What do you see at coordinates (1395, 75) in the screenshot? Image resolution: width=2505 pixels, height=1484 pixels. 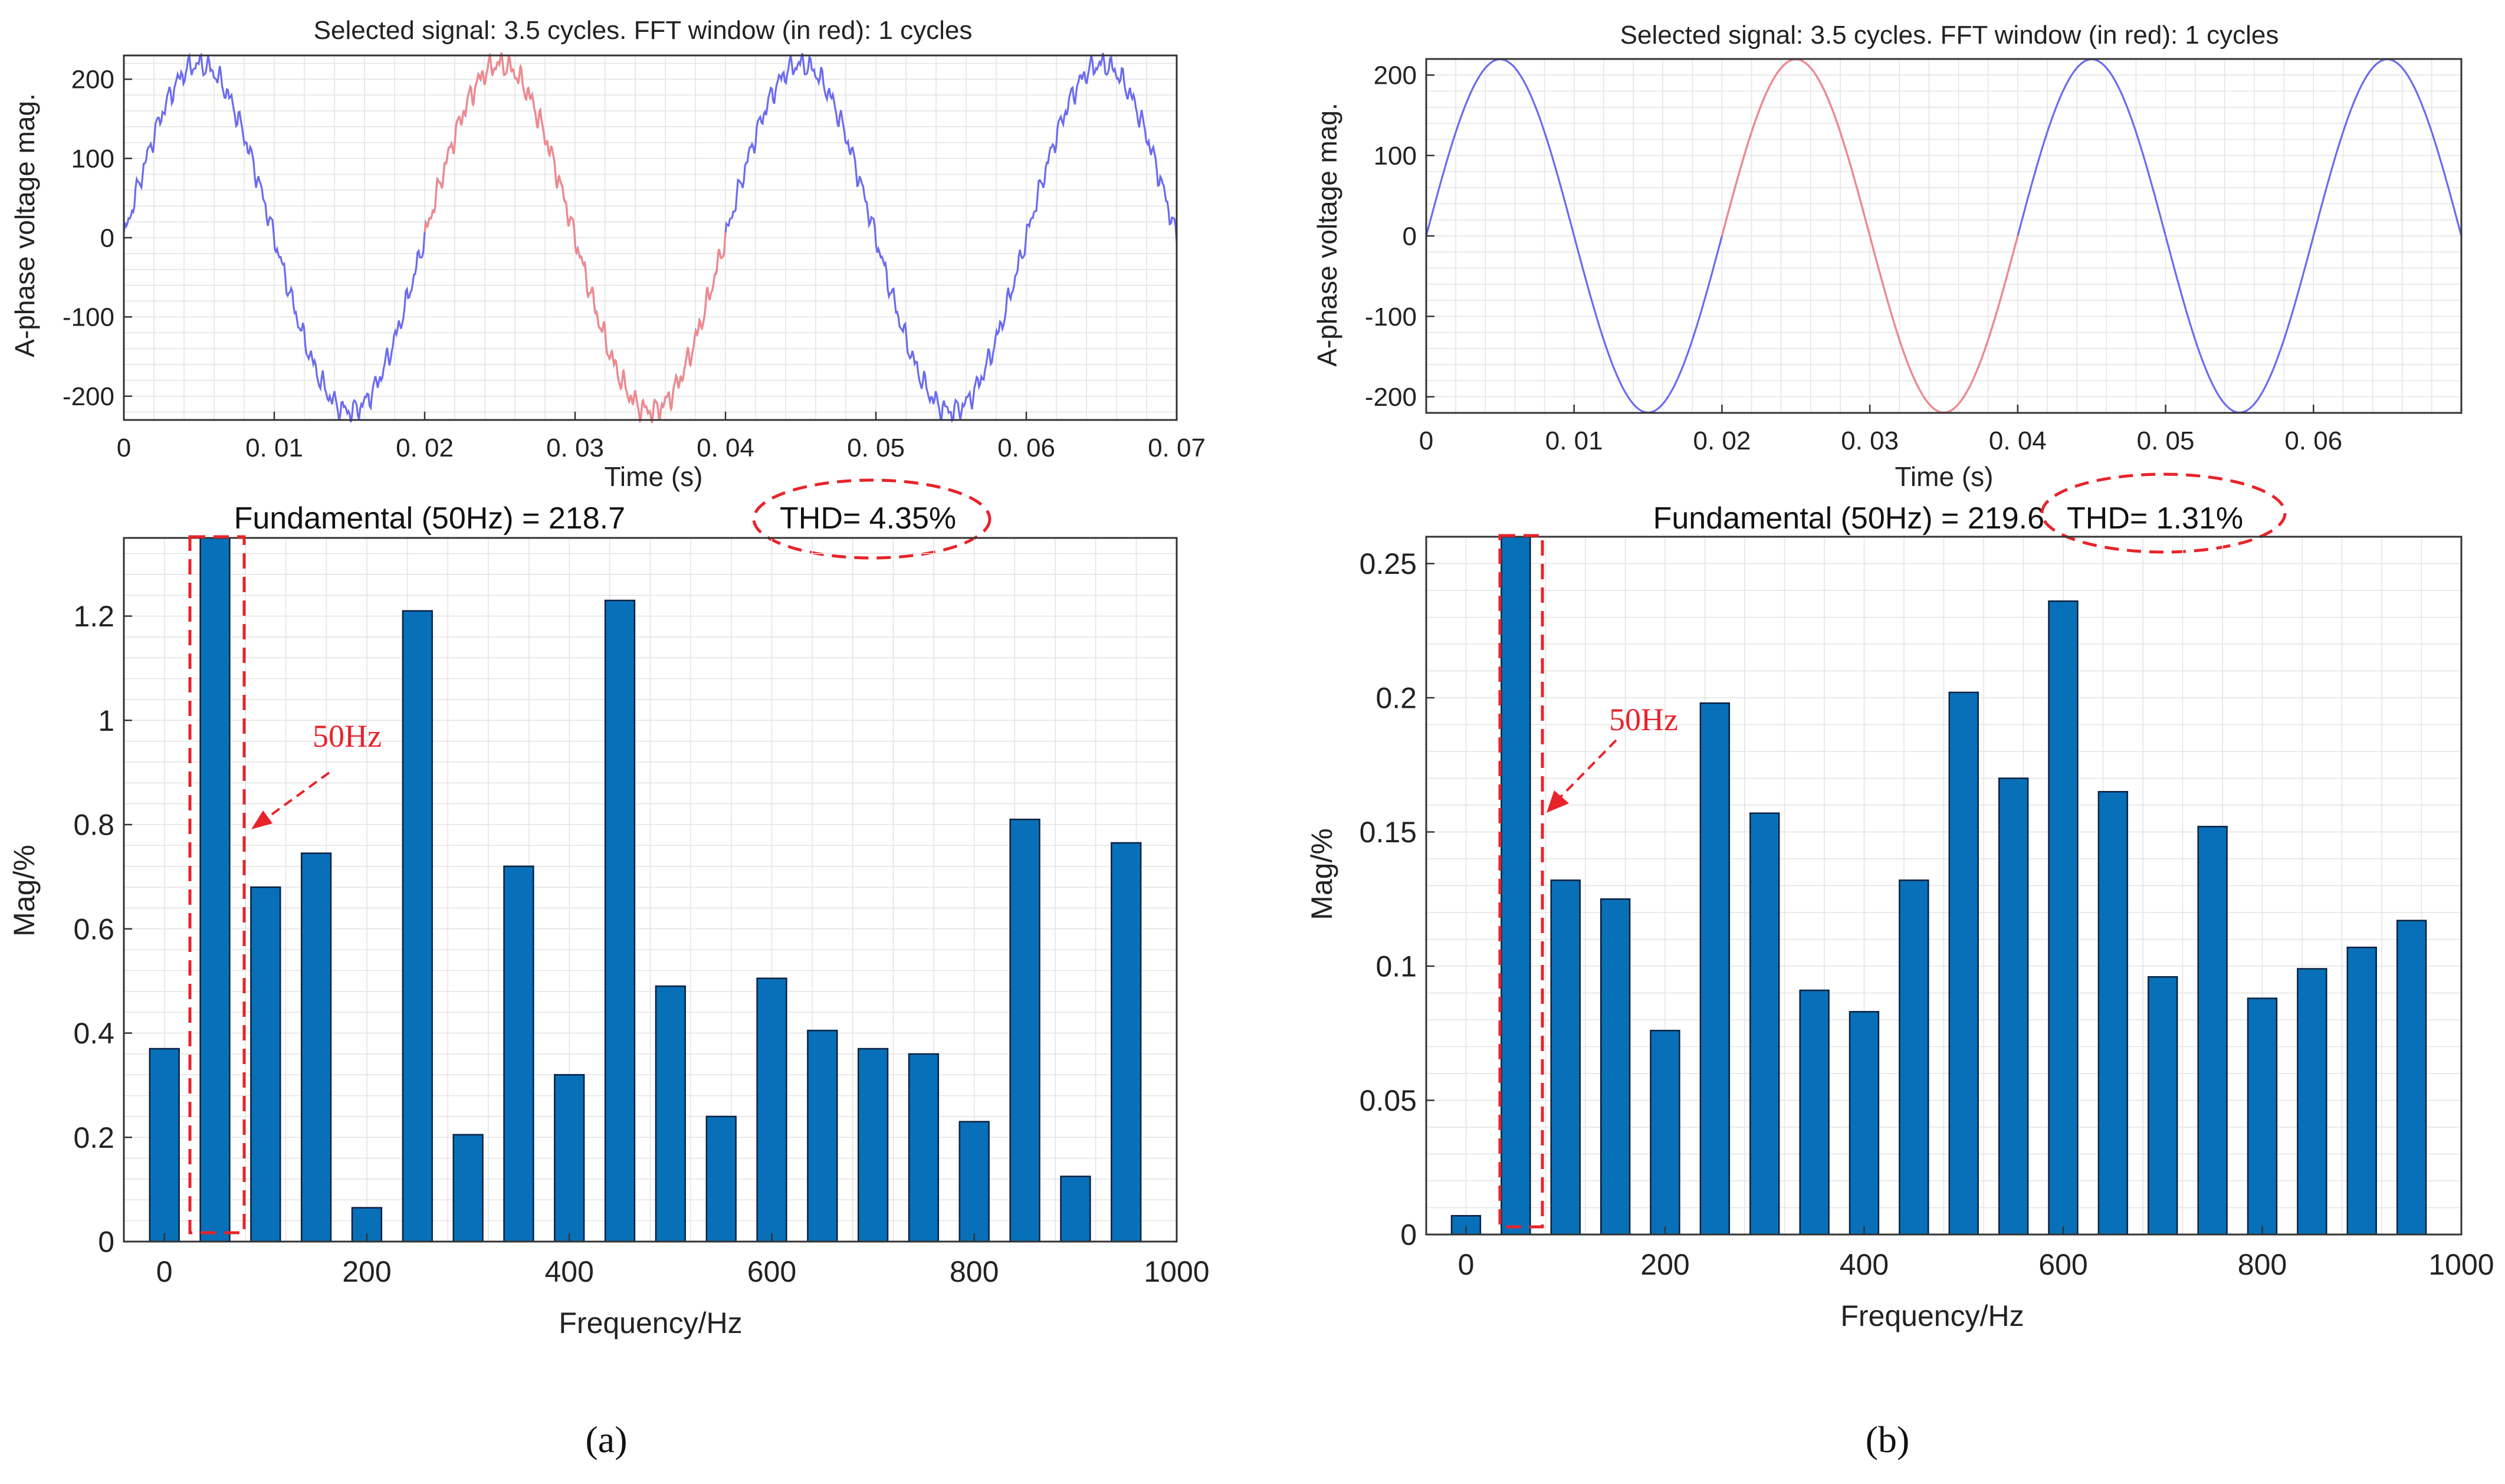 I see `y-tick-label: 200` at bounding box center [1395, 75].